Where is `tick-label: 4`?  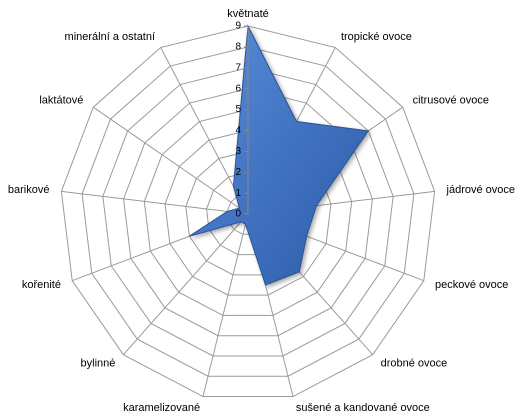
tick-label: 4 is located at coordinates (238, 130).